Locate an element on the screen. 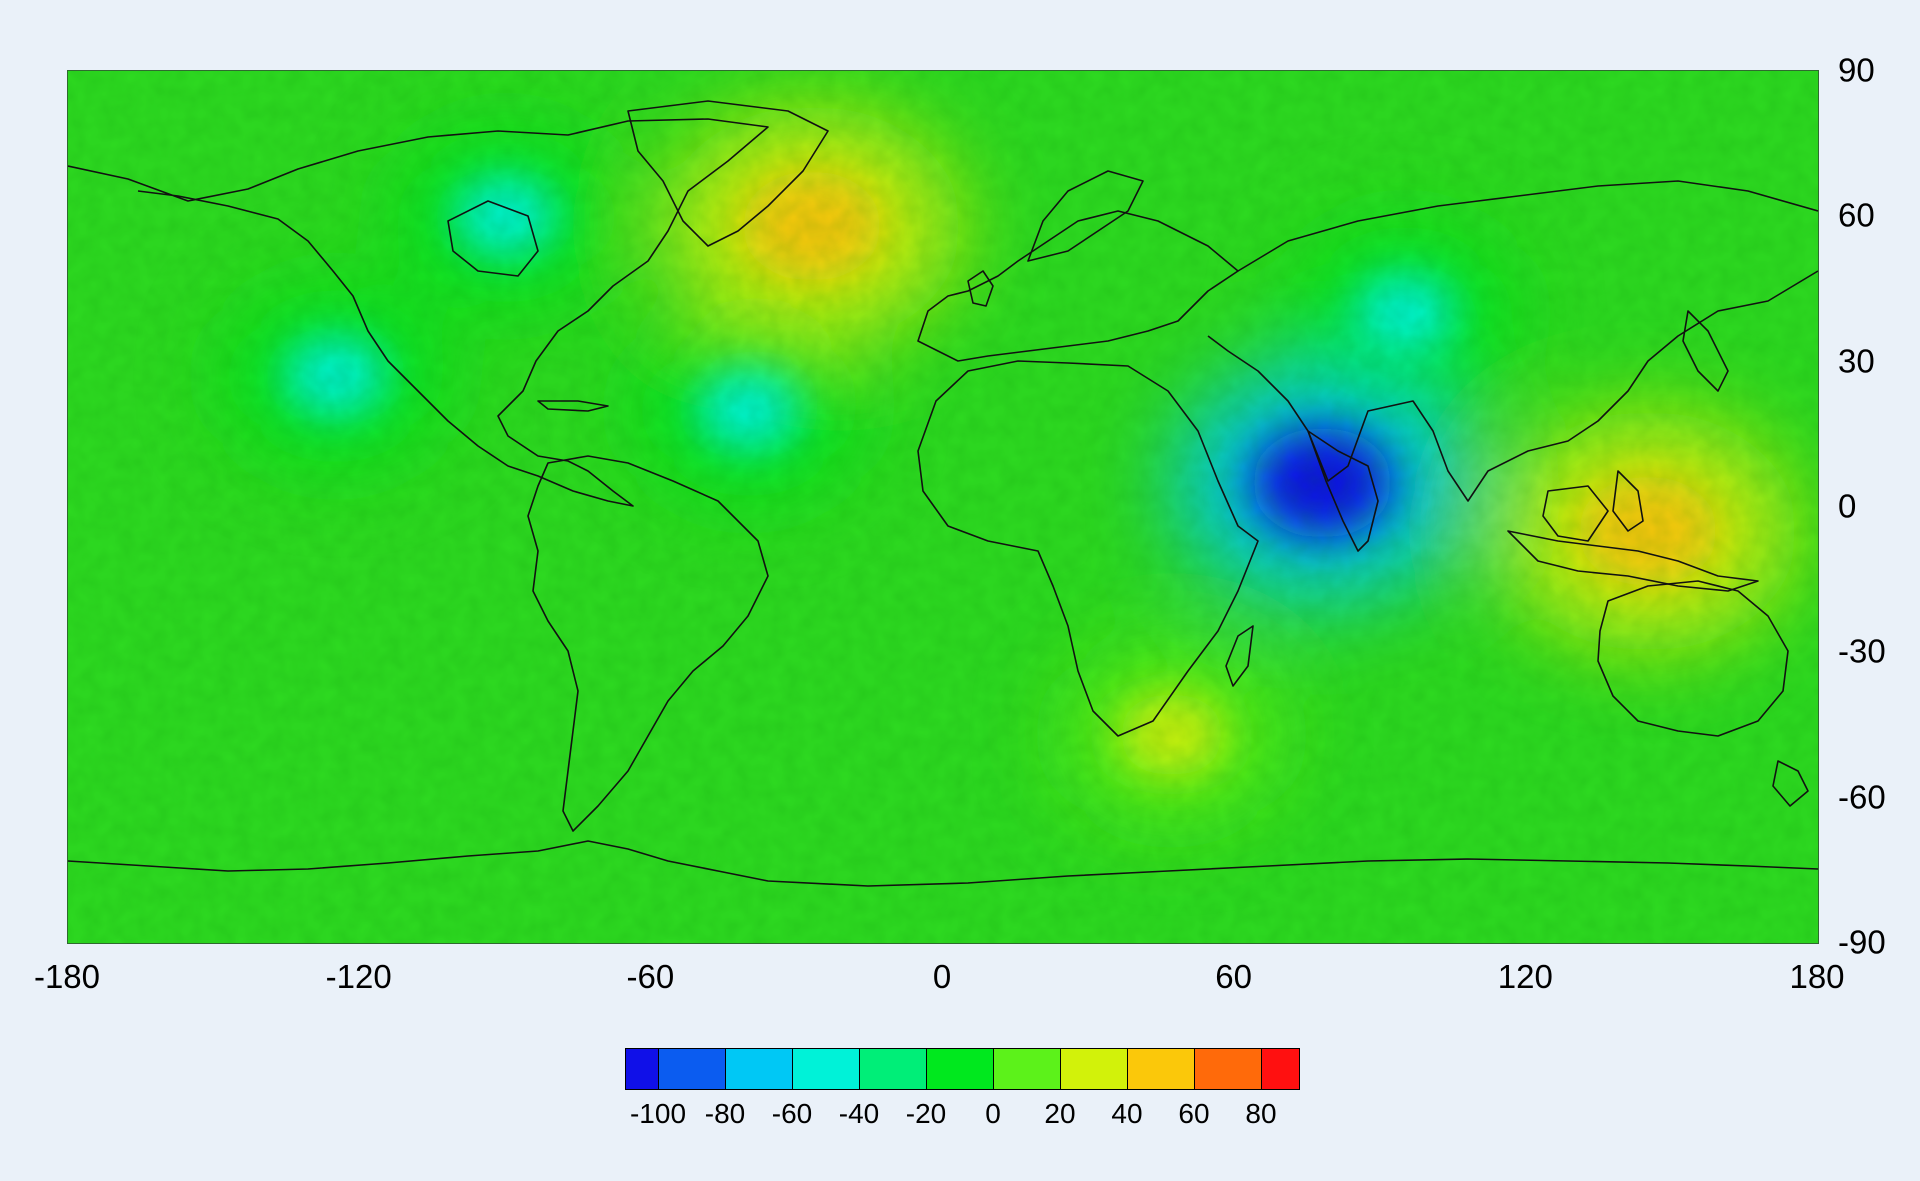 This screenshot has height=1181, width=1920. coast-borneo is located at coordinates (1575, 513).